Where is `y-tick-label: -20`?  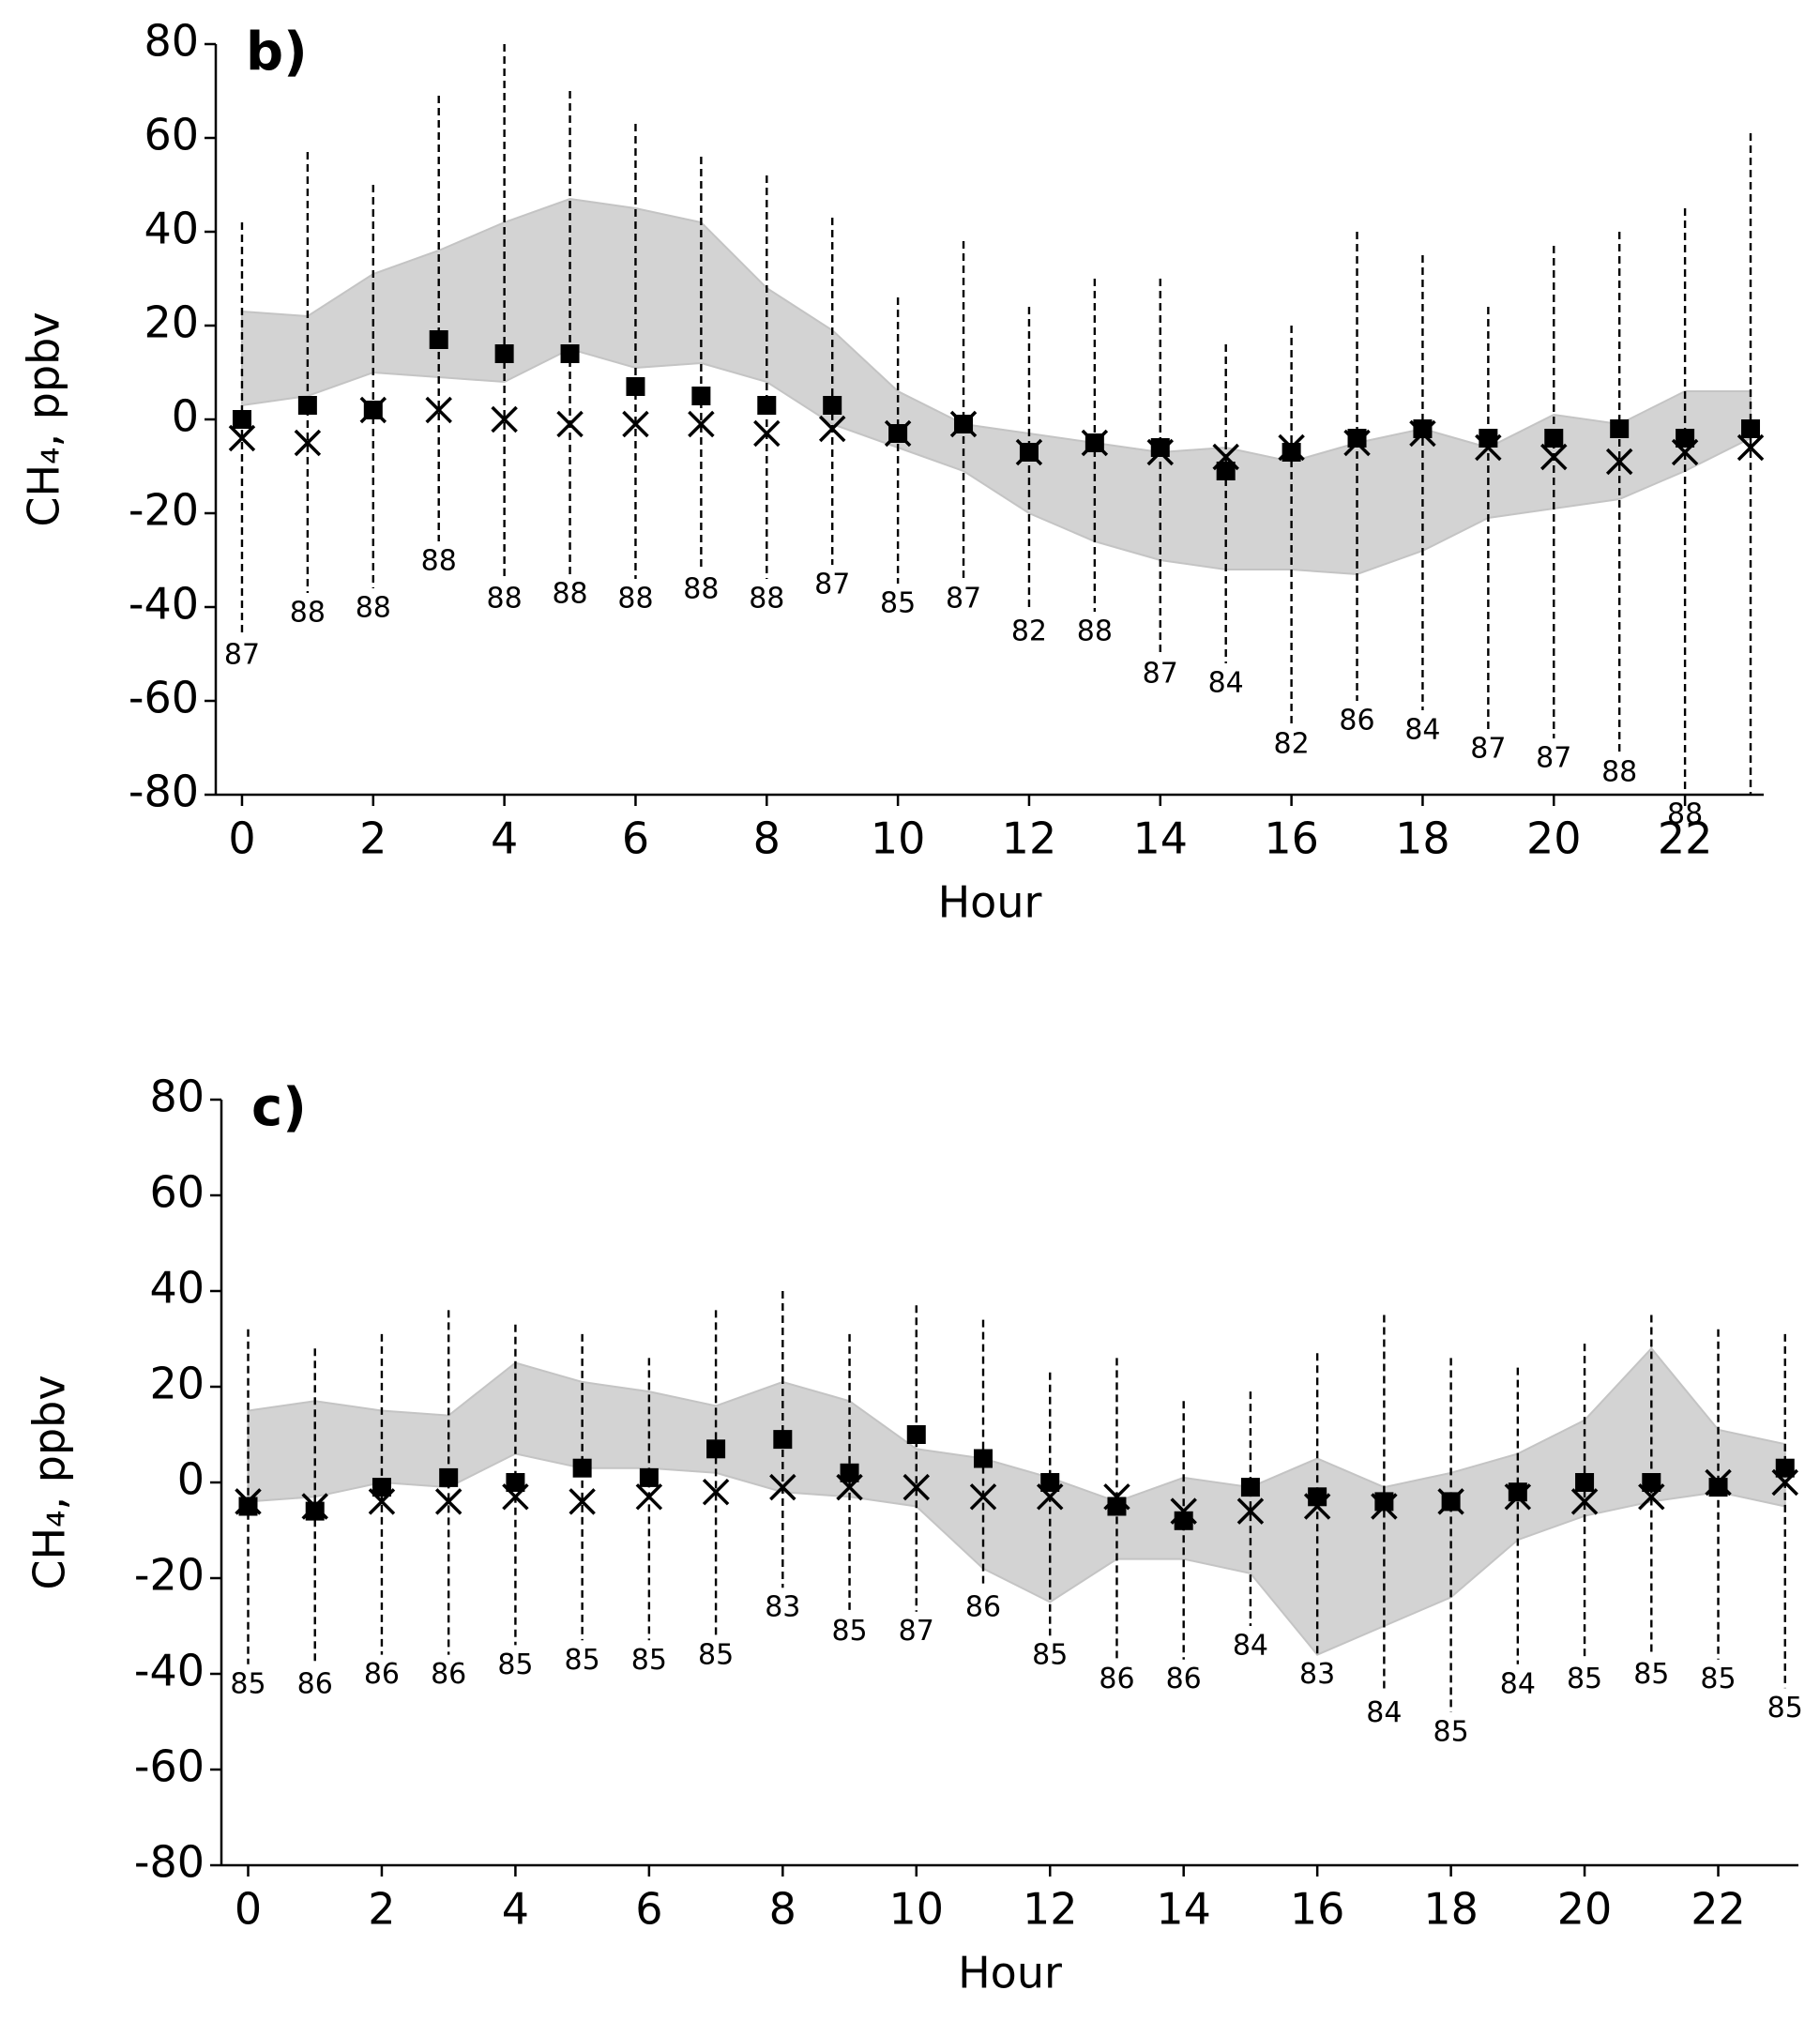
y-tick-label: -20 is located at coordinates (164, 511).